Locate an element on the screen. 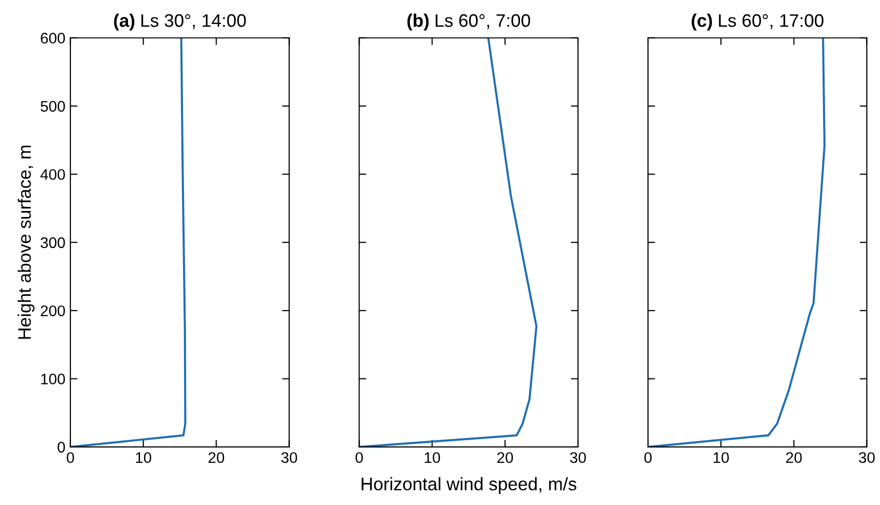  y-tick-label: 400 is located at coordinates (52, 174).